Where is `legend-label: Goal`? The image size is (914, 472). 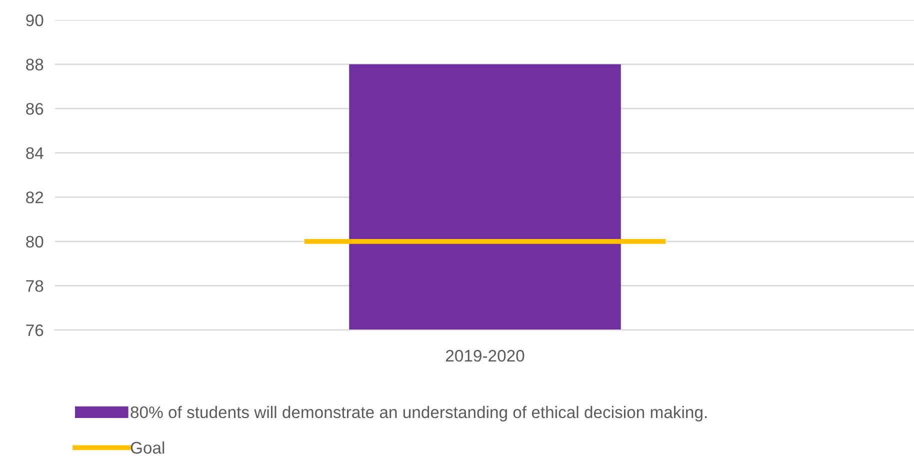
legend-label: Goal is located at coordinates (147, 447).